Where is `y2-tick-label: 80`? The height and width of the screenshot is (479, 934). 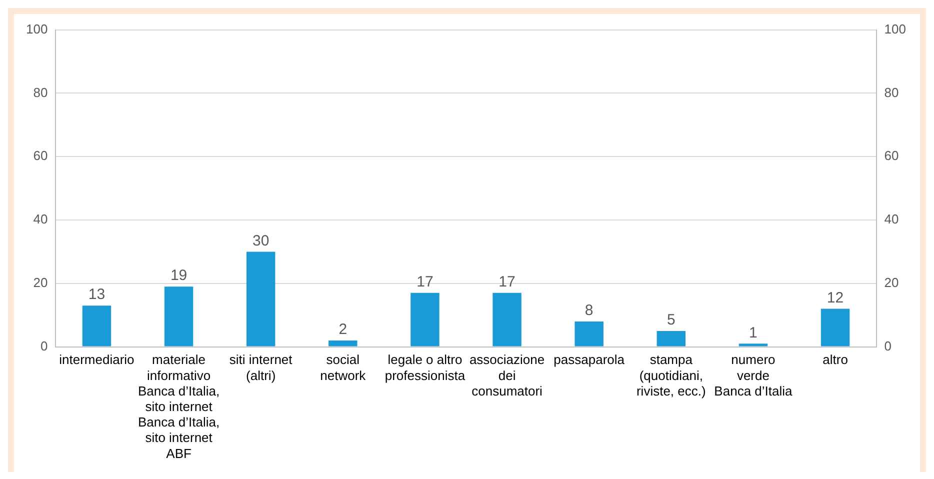 y2-tick-label: 80 is located at coordinates (891, 92).